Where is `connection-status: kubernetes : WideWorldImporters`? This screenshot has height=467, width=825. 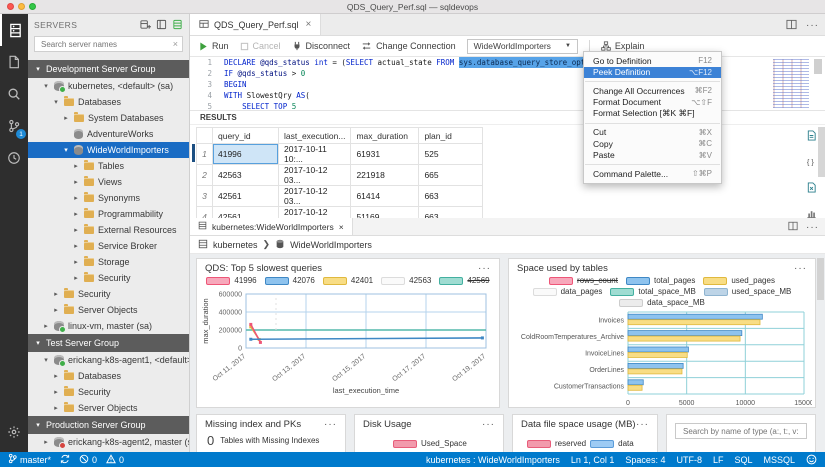 connection-status: kubernetes : WideWorldImporters is located at coordinates (493, 460).